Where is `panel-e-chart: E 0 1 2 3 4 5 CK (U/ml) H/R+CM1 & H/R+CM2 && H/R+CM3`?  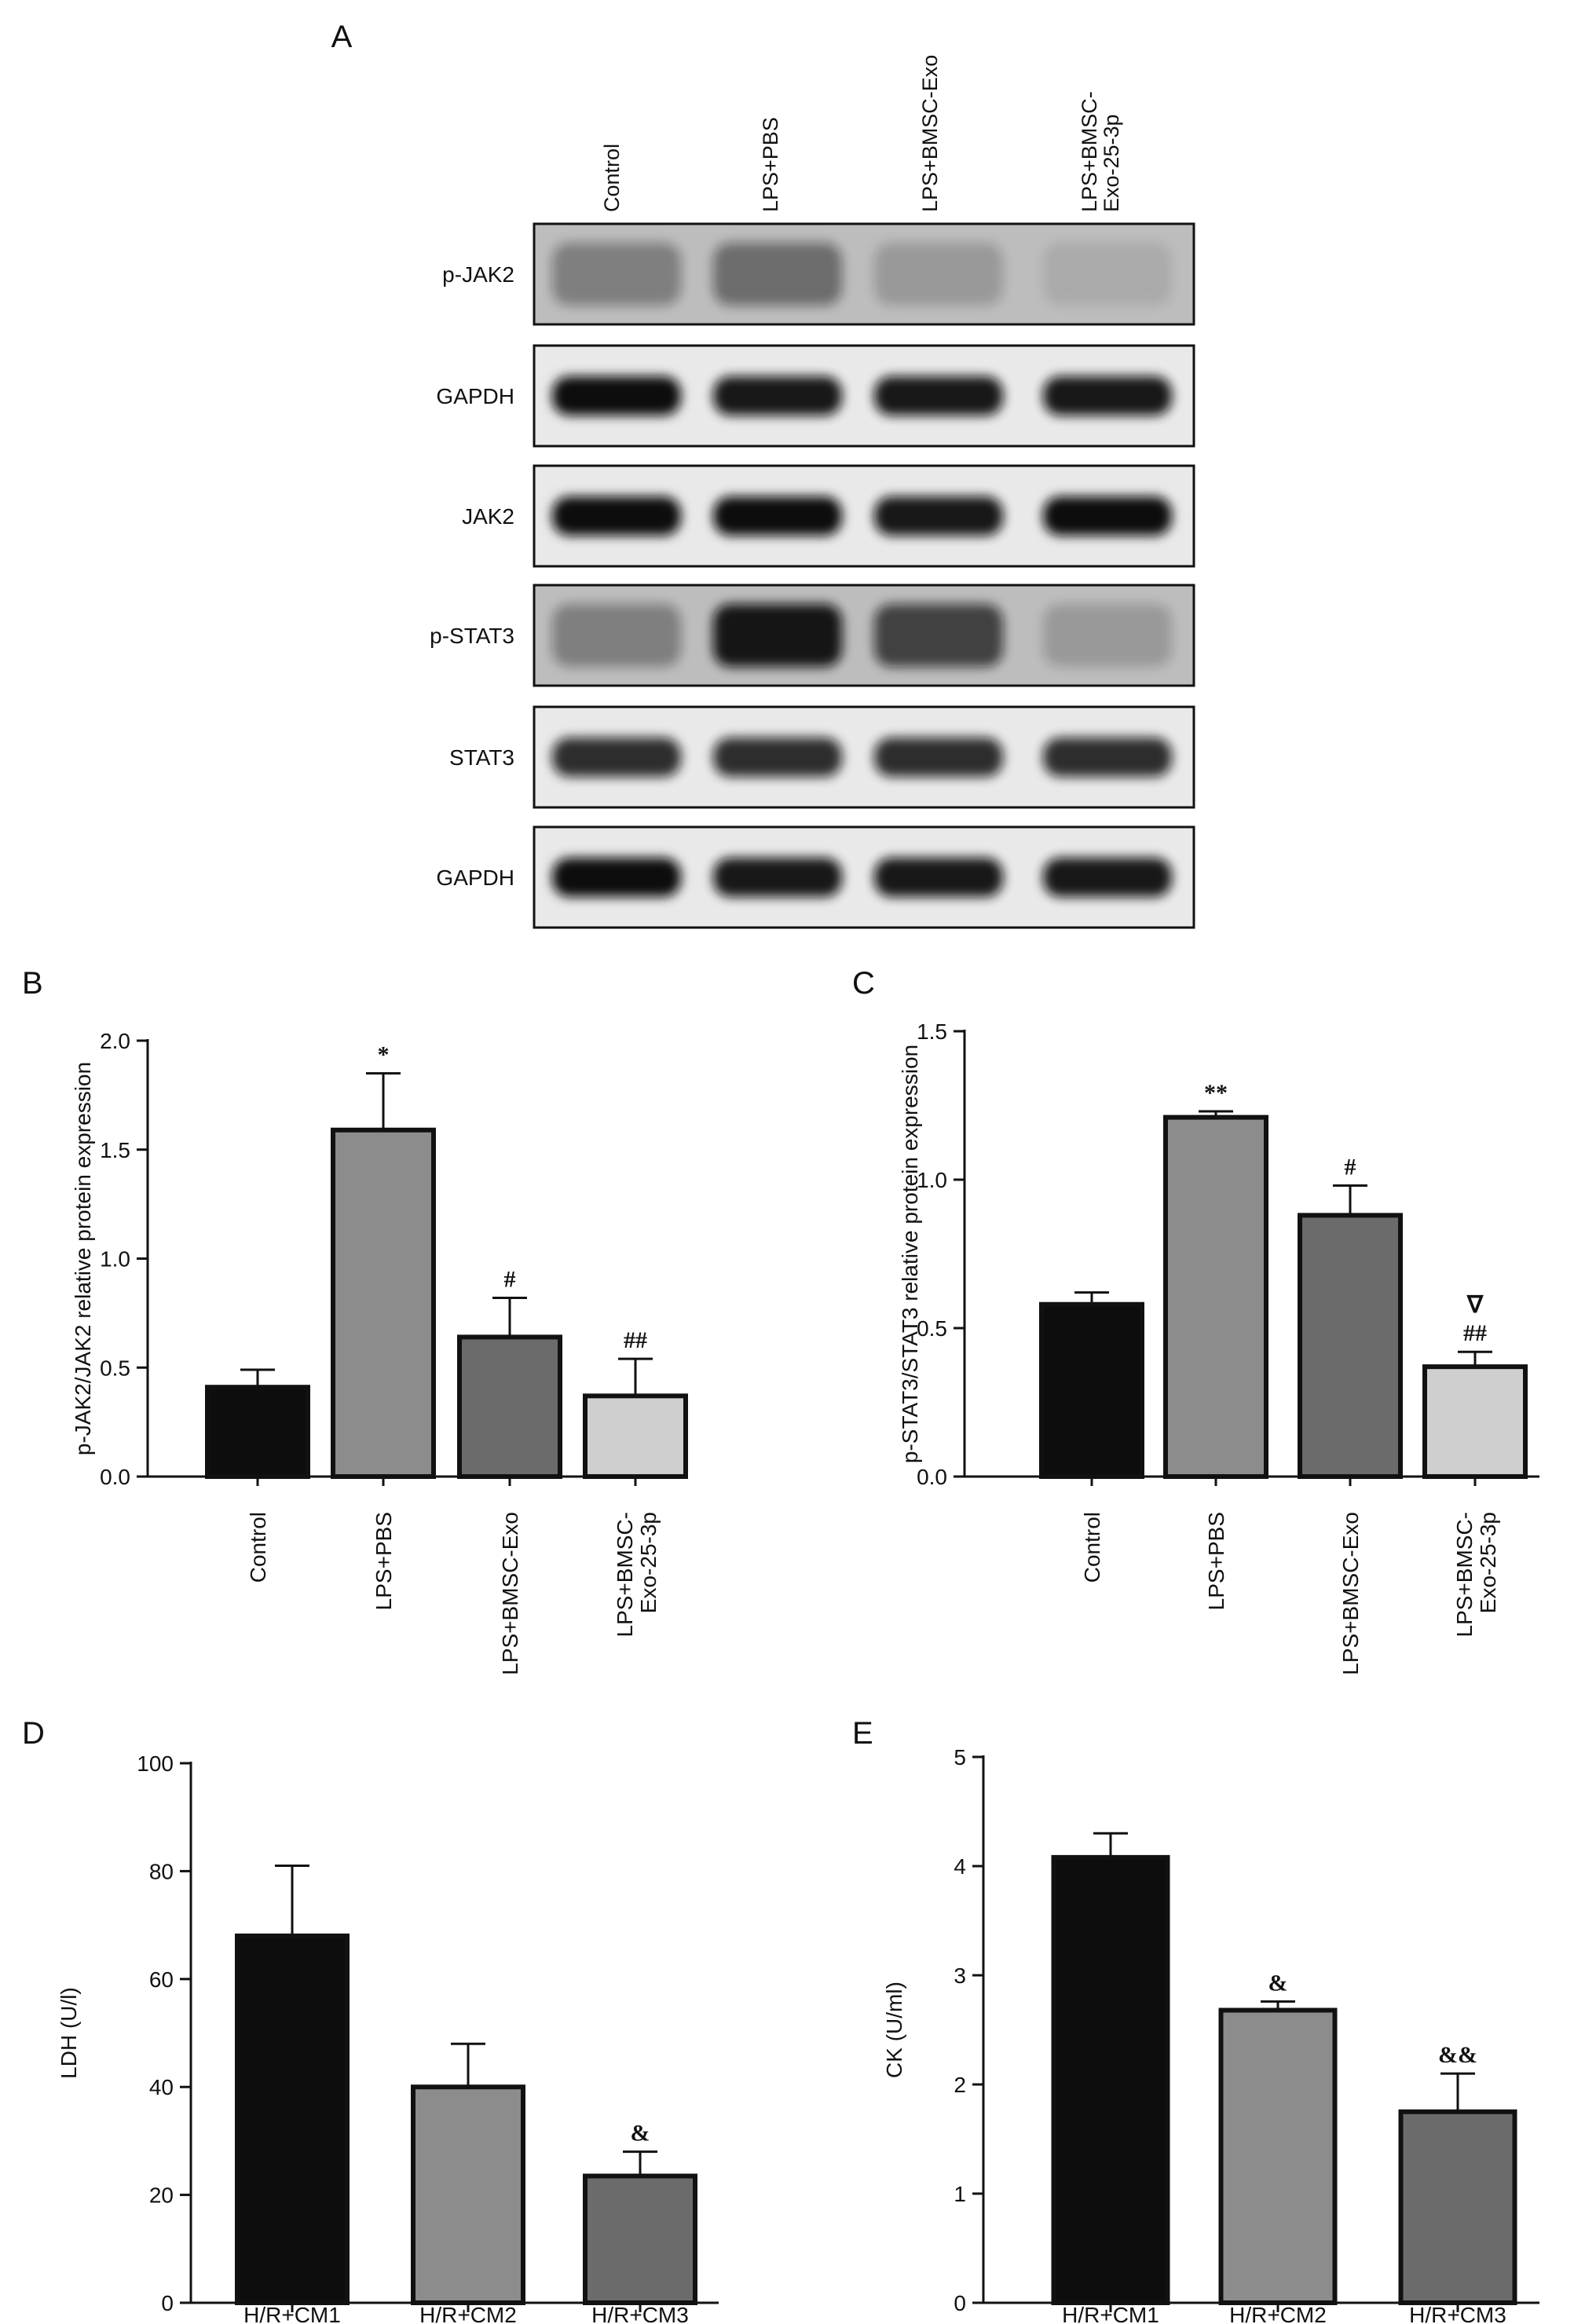
panel-e-chart: E 0 1 2 3 4 5 CK (U/ml) H/R+CM1 & H/R+CM2 && H/R+CM3 is located at coordinates (1195, 2020).